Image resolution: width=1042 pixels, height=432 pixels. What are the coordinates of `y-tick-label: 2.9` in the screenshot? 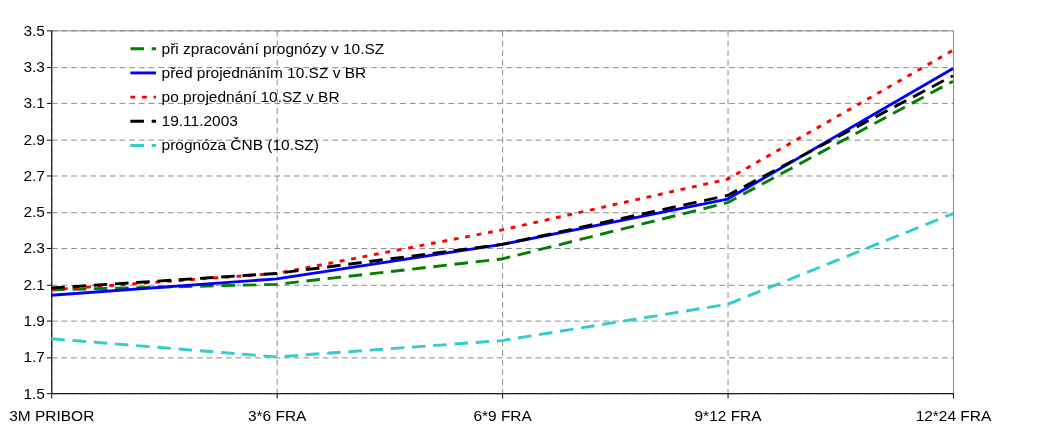 It's located at (34, 139).